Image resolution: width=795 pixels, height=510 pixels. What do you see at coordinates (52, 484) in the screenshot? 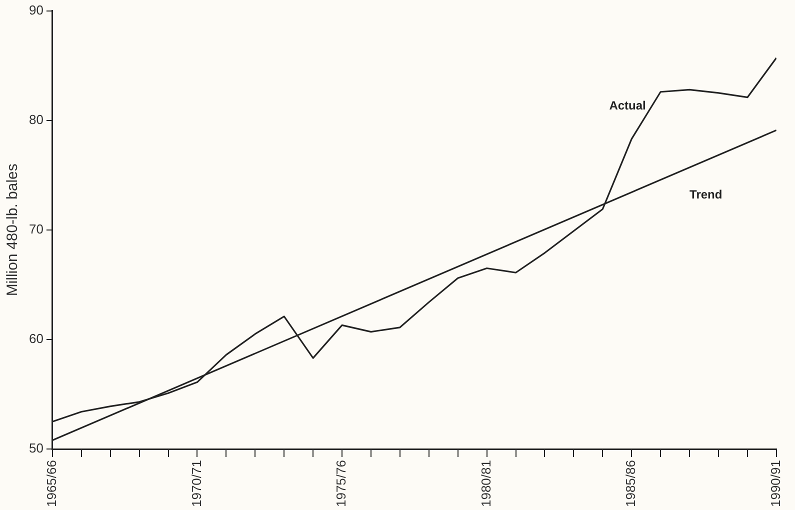
I see `x-tick-label: 1965/66` at bounding box center [52, 484].